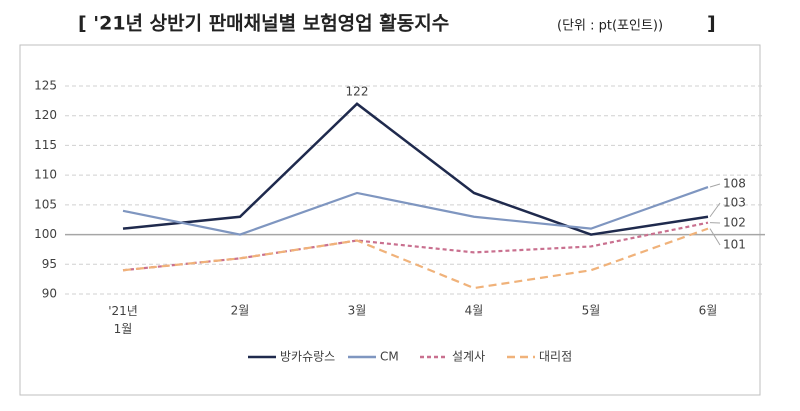  Describe the element at coordinates (555, 357) in the screenshot. I see `legend-label: 대리점` at that location.